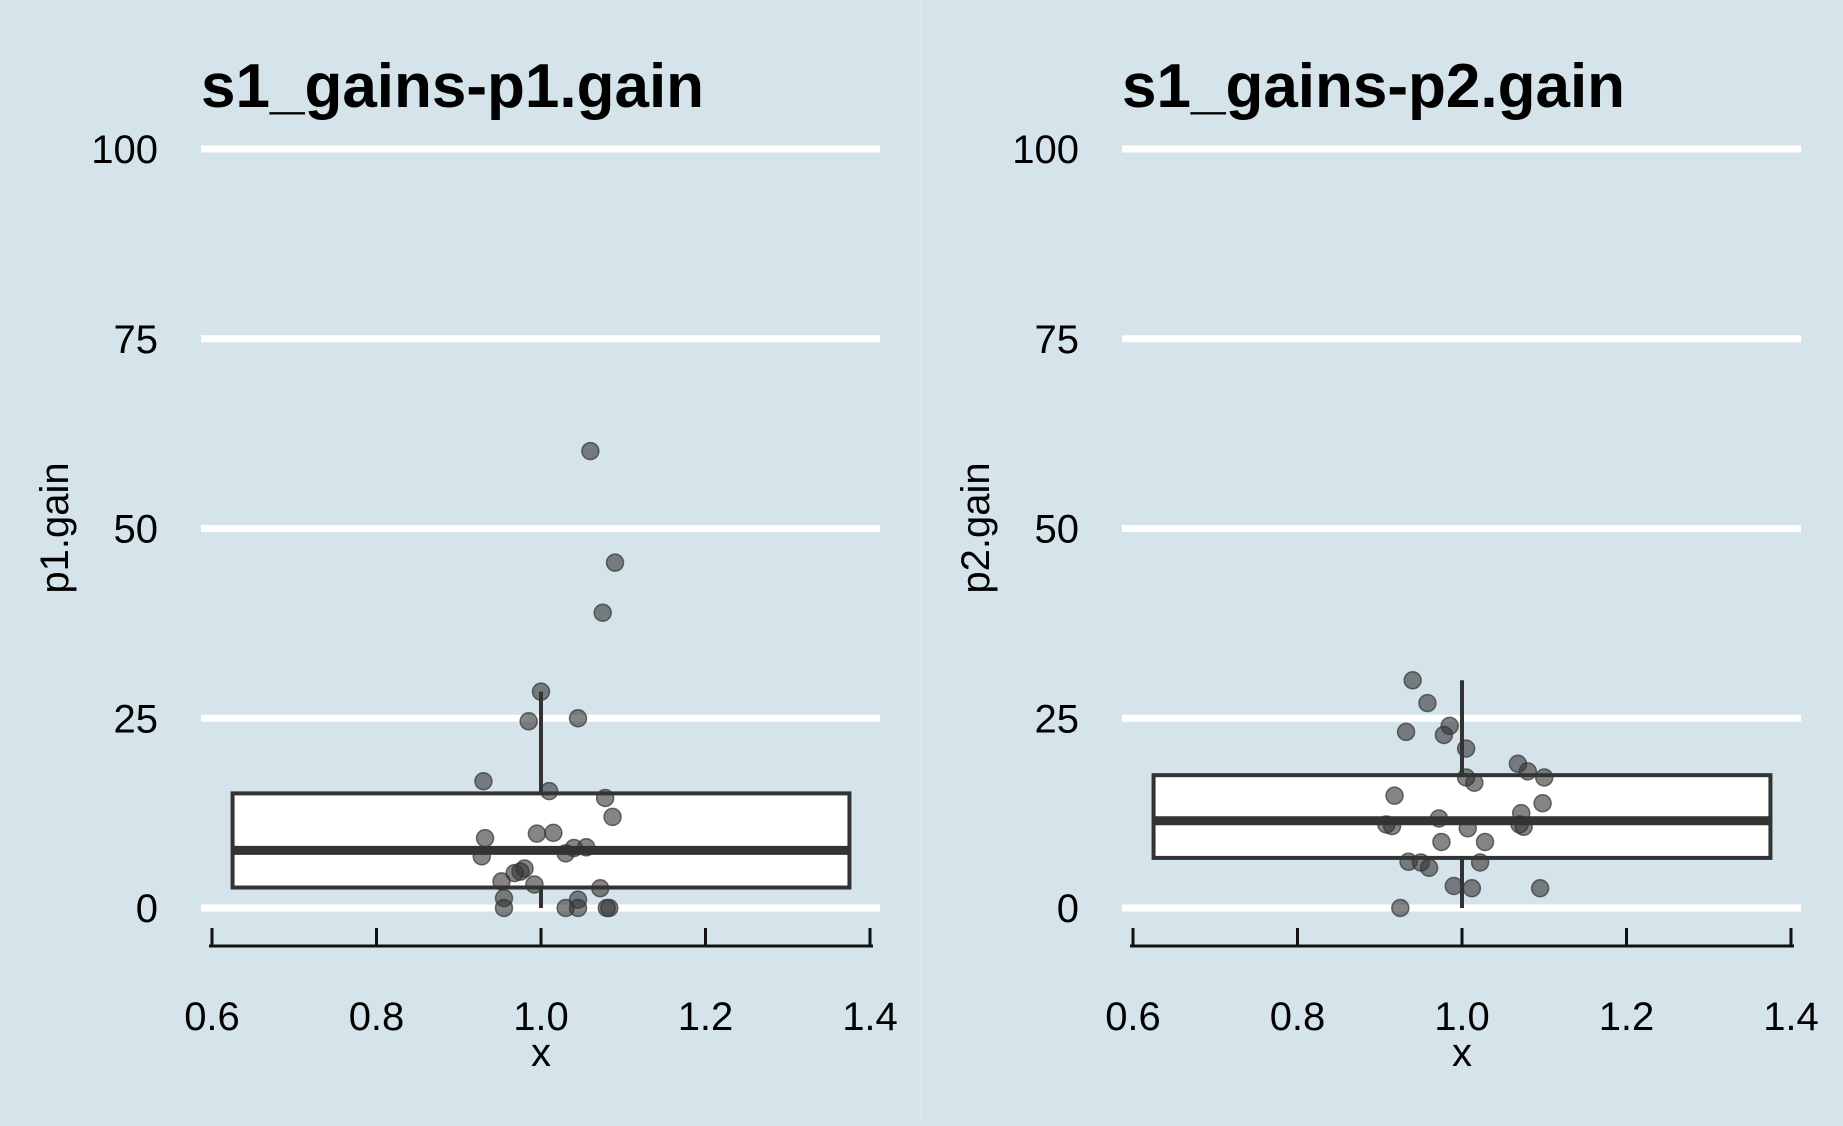  Describe the element at coordinates (976, 527) in the screenshot. I see `y-axis-label: p2.gain` at that location.